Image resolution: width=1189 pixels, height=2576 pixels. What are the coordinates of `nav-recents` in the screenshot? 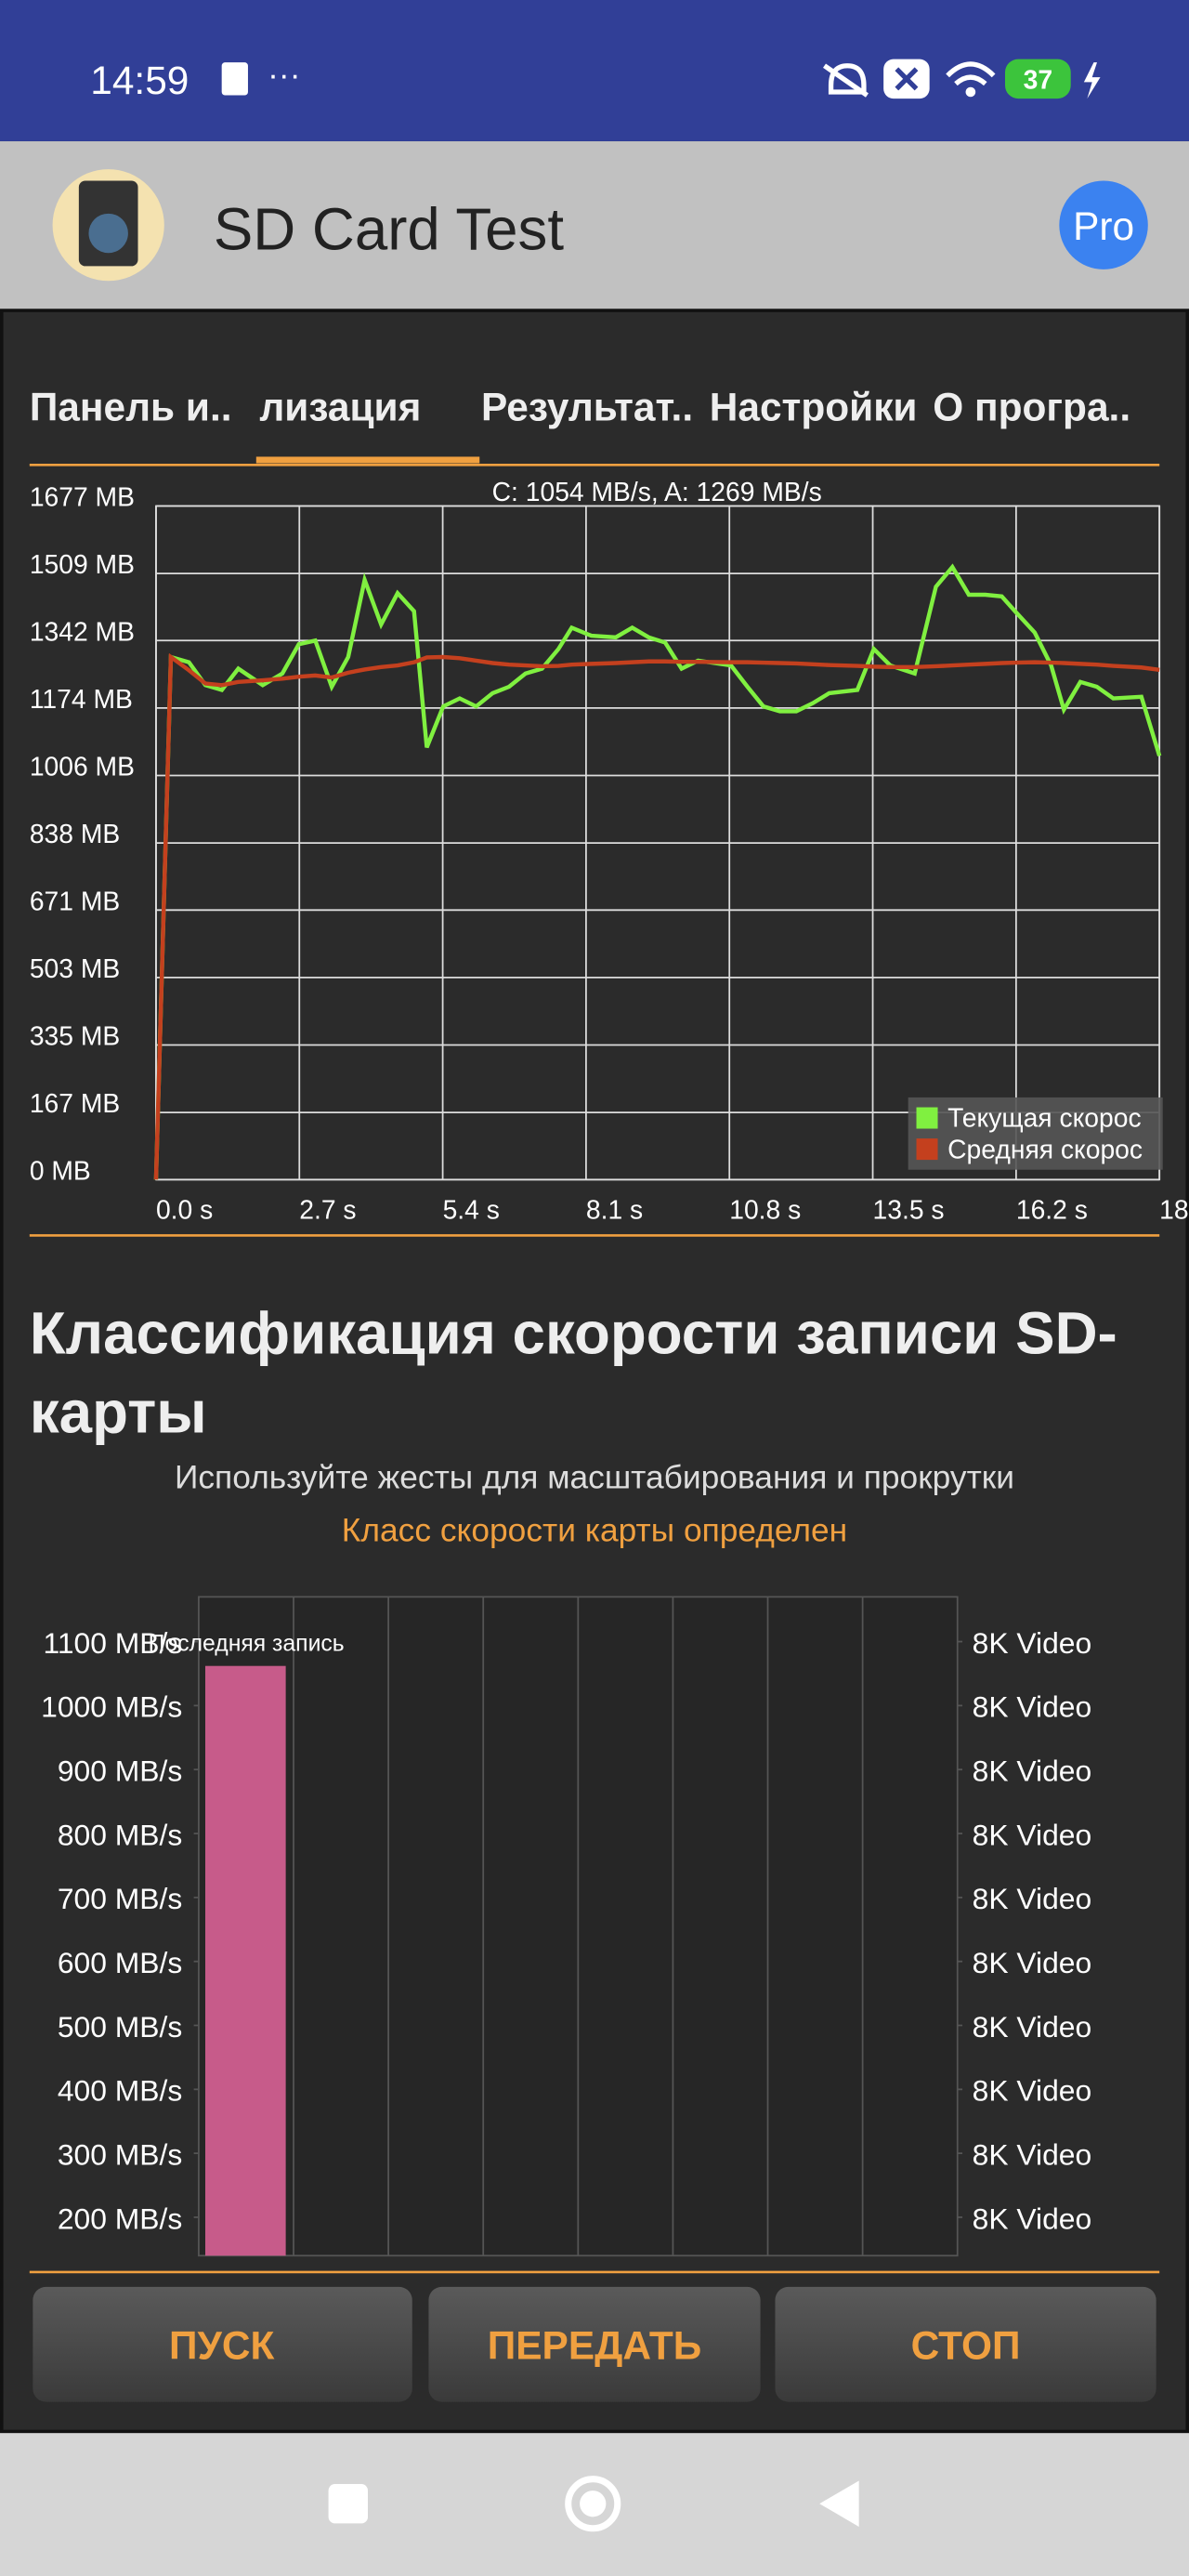 It's located at (348, 2504).